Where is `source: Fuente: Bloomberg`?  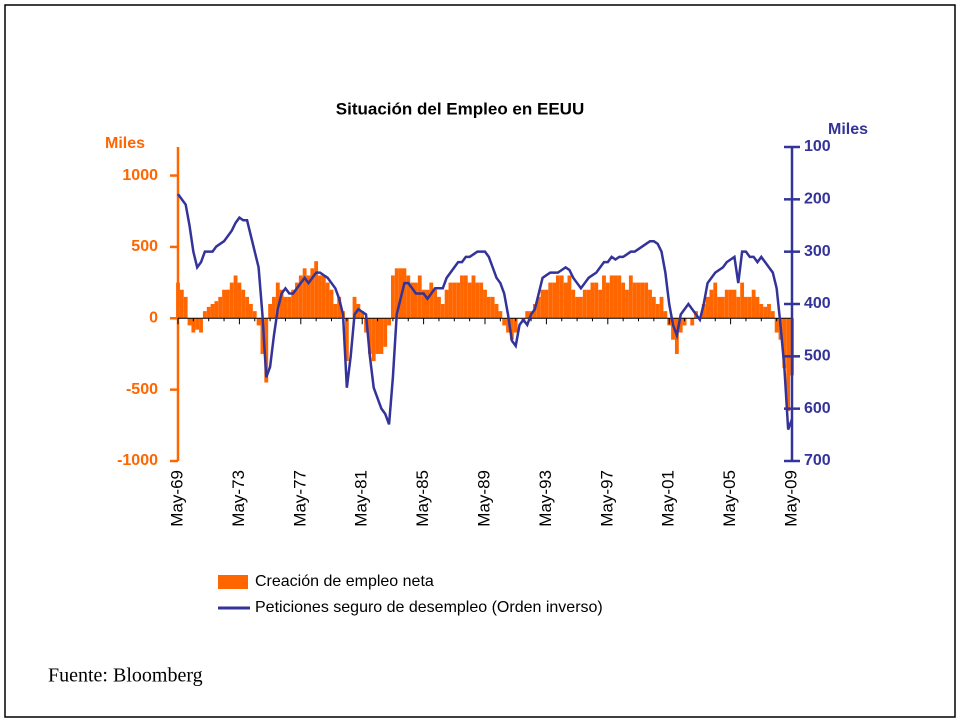
source: Fuente: Bloomberg is located at coordinates (125, 676).